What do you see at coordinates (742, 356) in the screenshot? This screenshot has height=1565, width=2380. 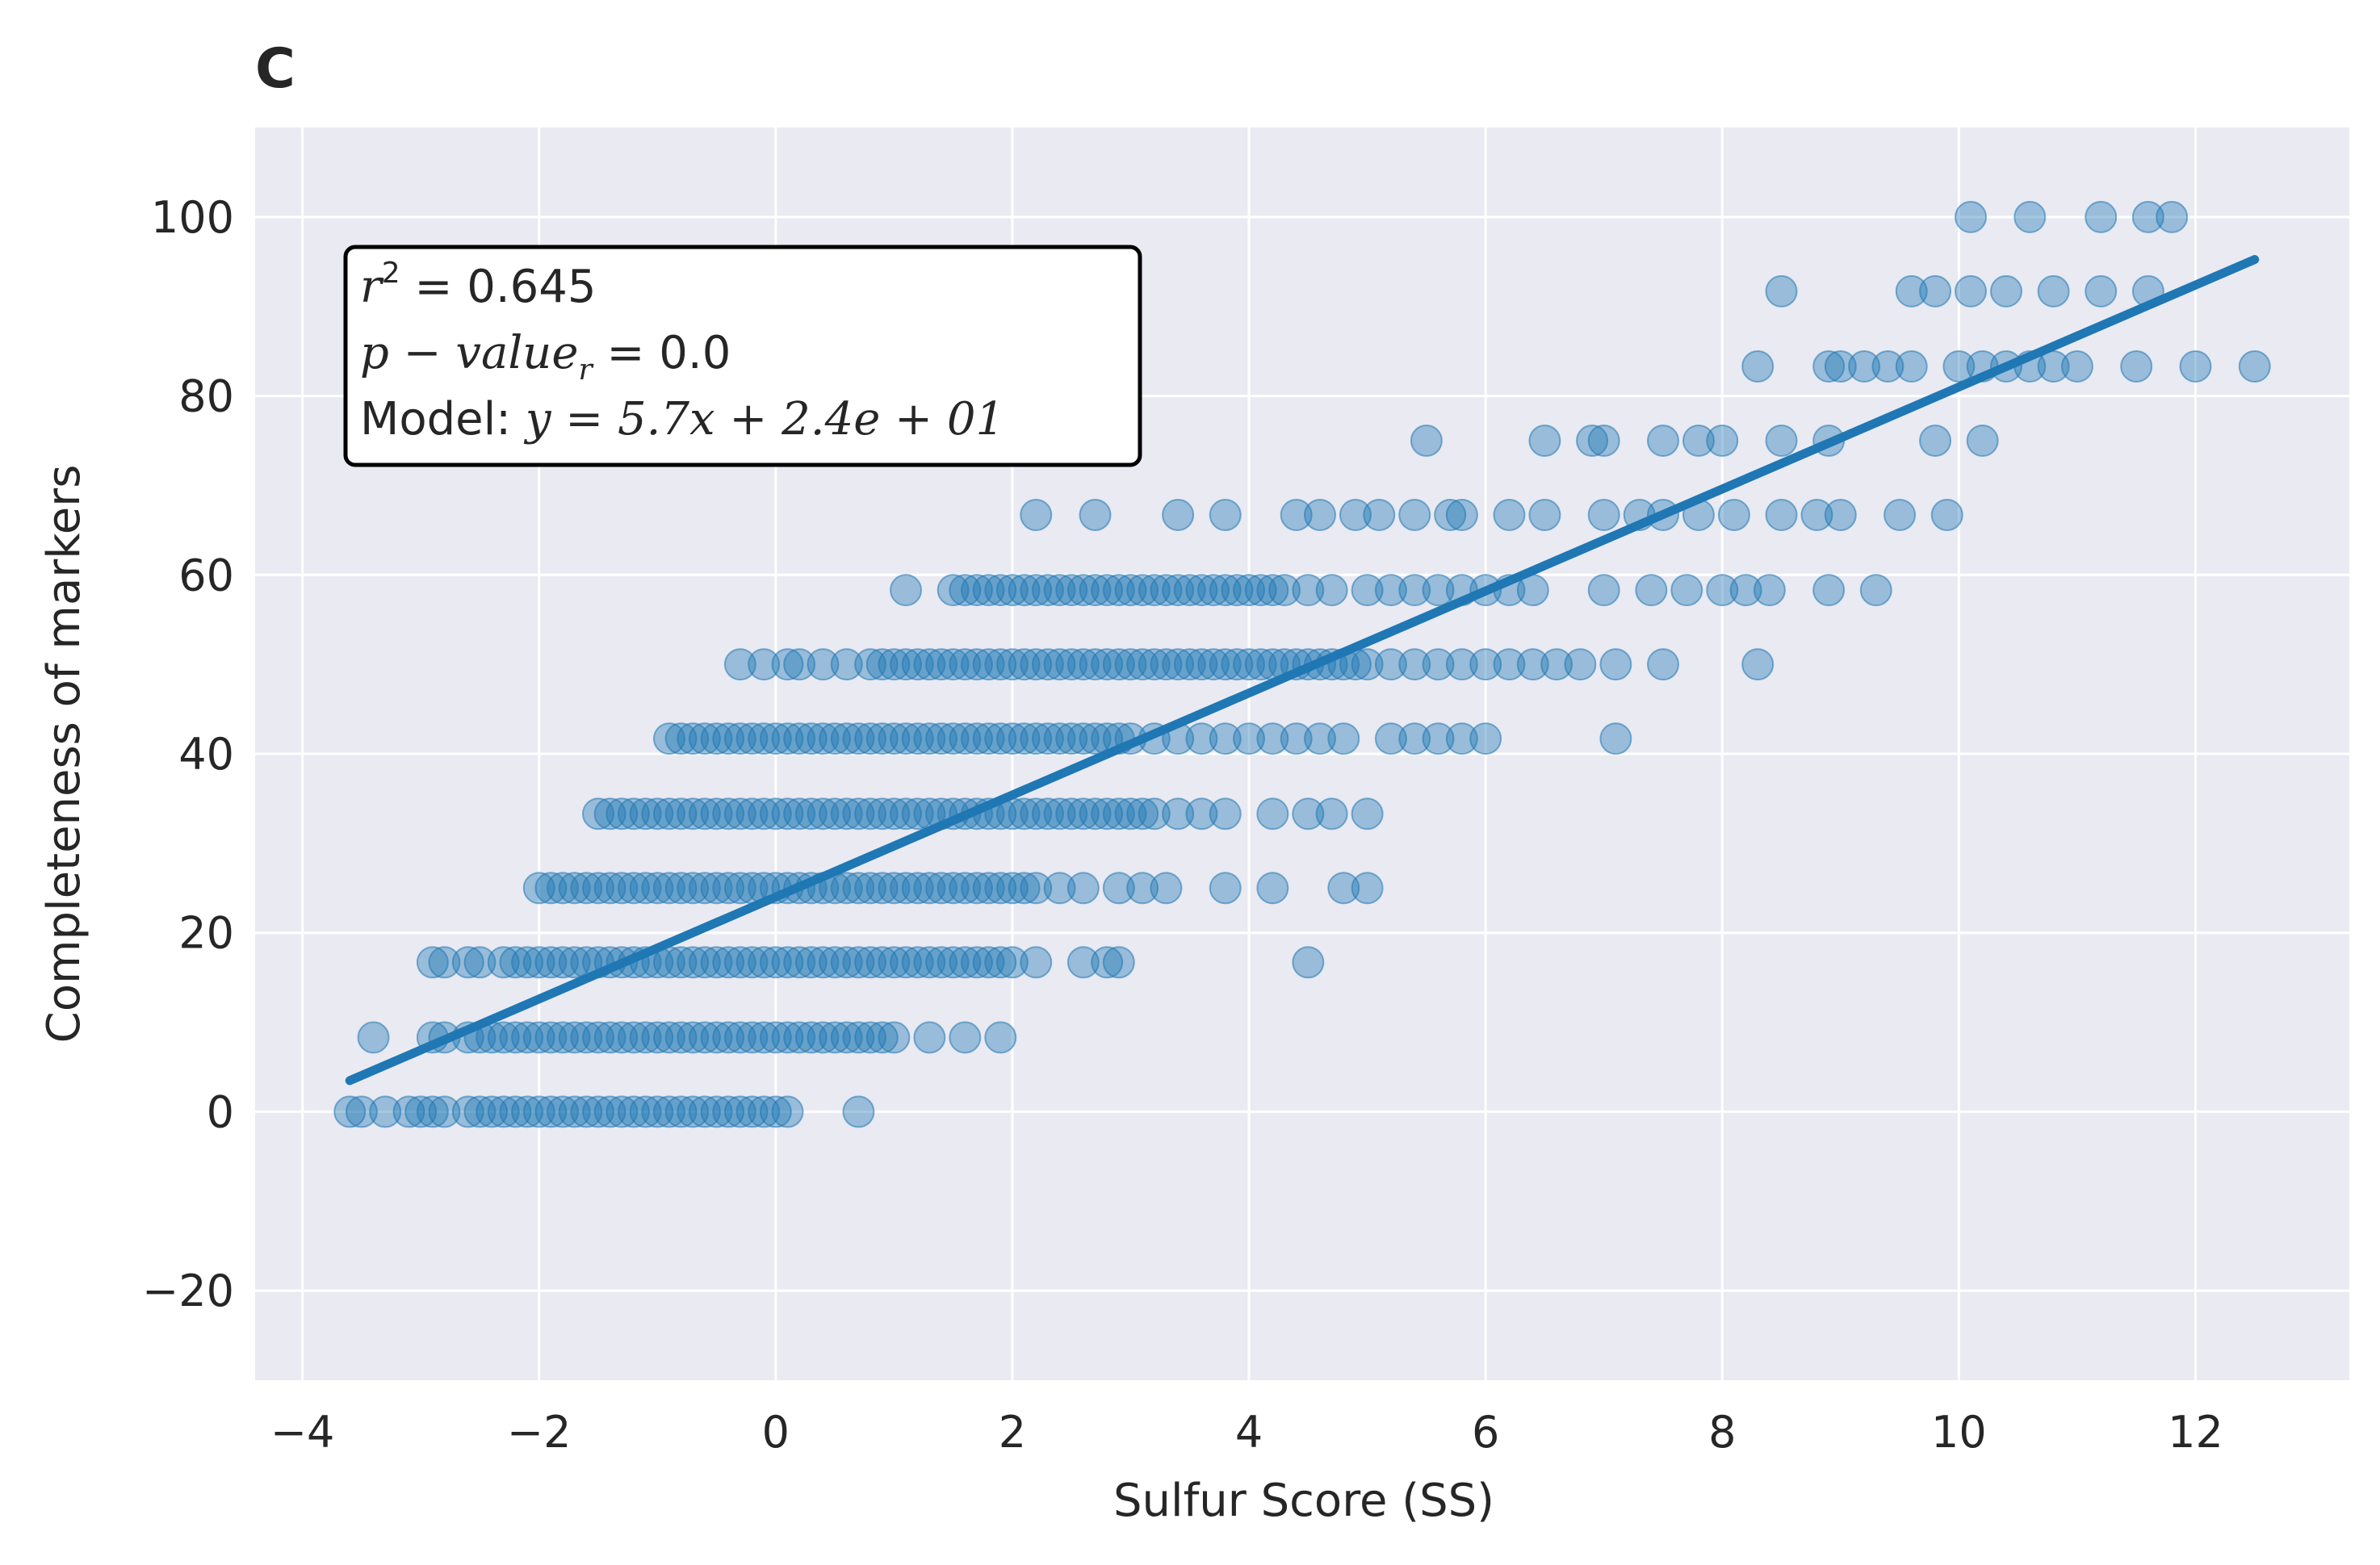 I see `annotation-frame` at bounding box center [742, 356].